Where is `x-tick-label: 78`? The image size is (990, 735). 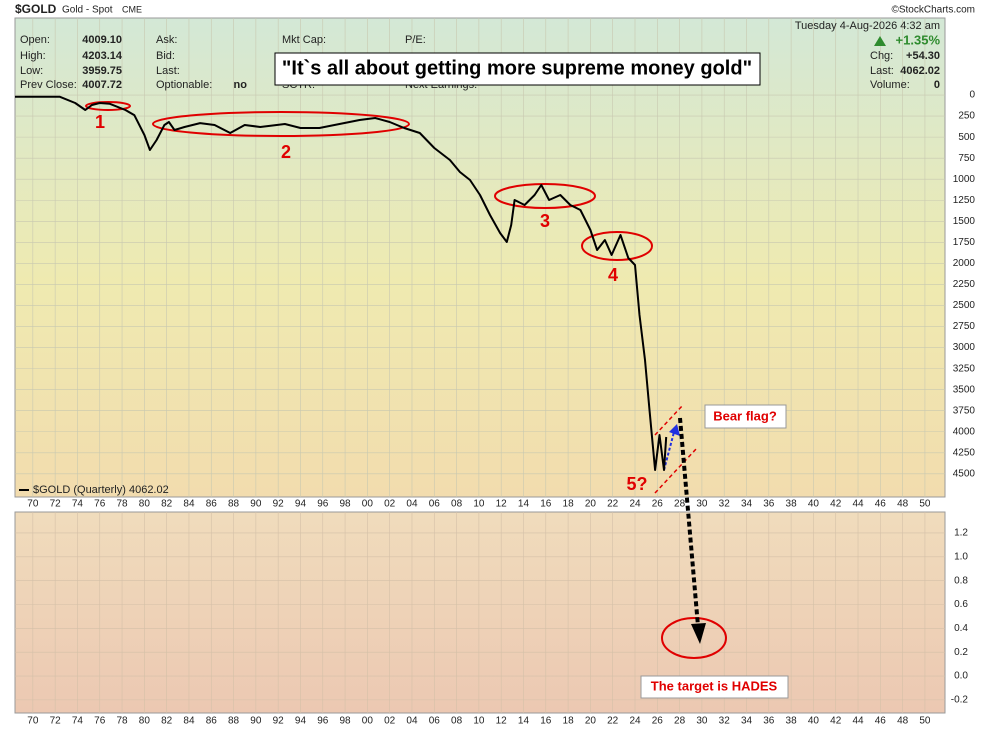
x-tick-label: 78 is located at coordinates (122, 504).